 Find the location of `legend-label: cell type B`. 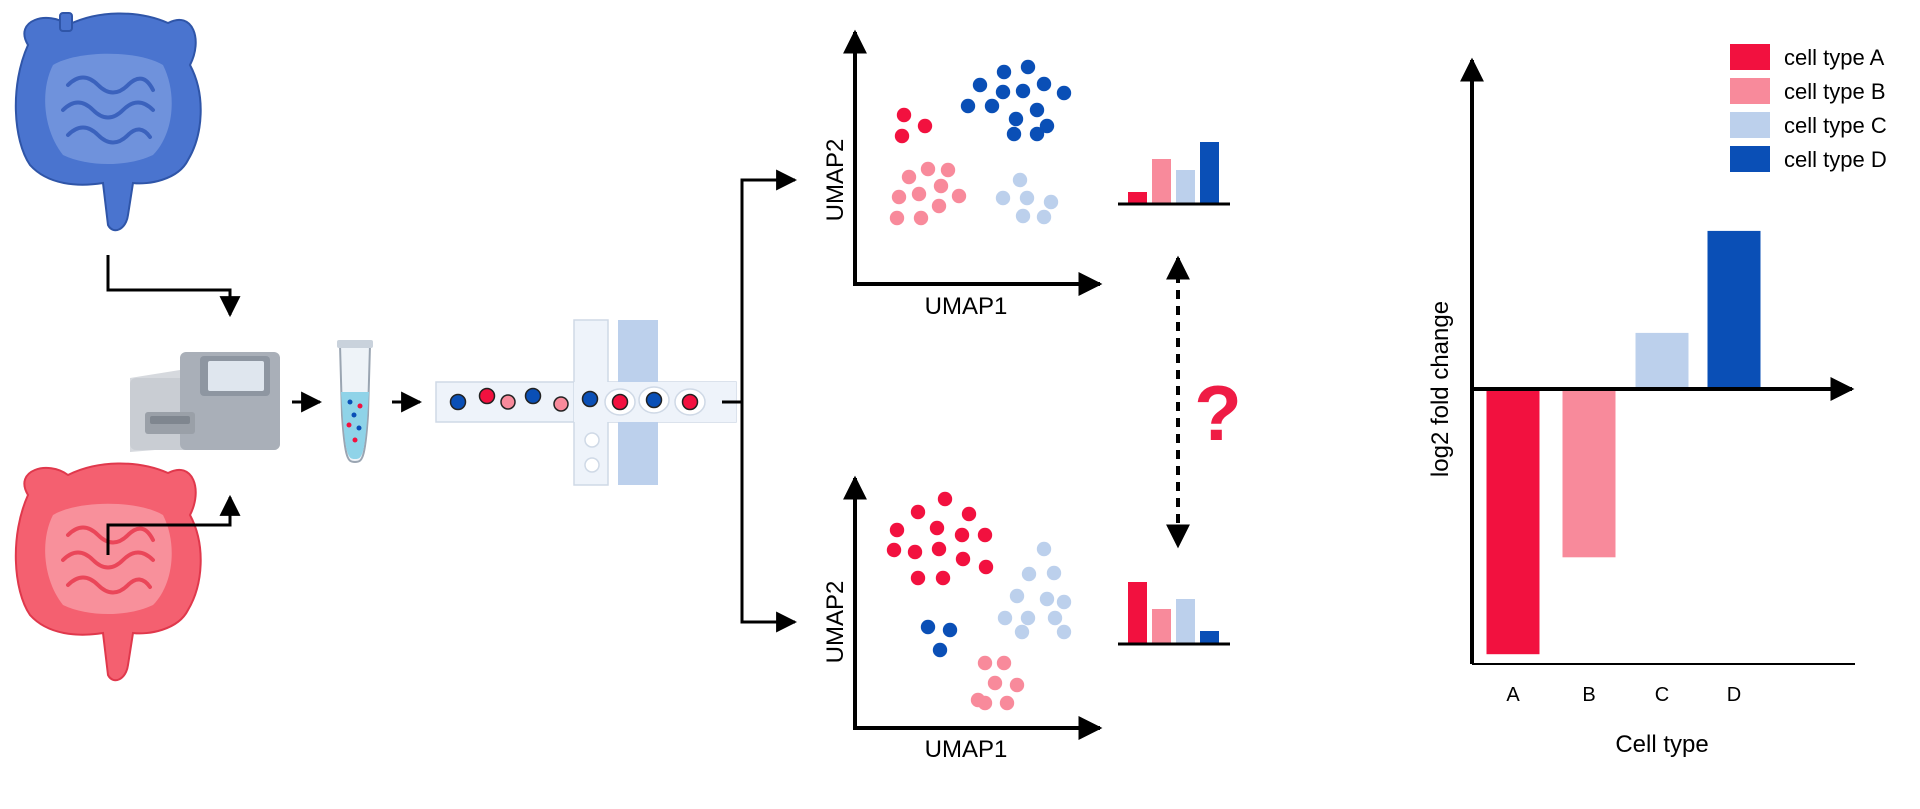

legend-label: cell type B is located at coordinates (1835, 91).